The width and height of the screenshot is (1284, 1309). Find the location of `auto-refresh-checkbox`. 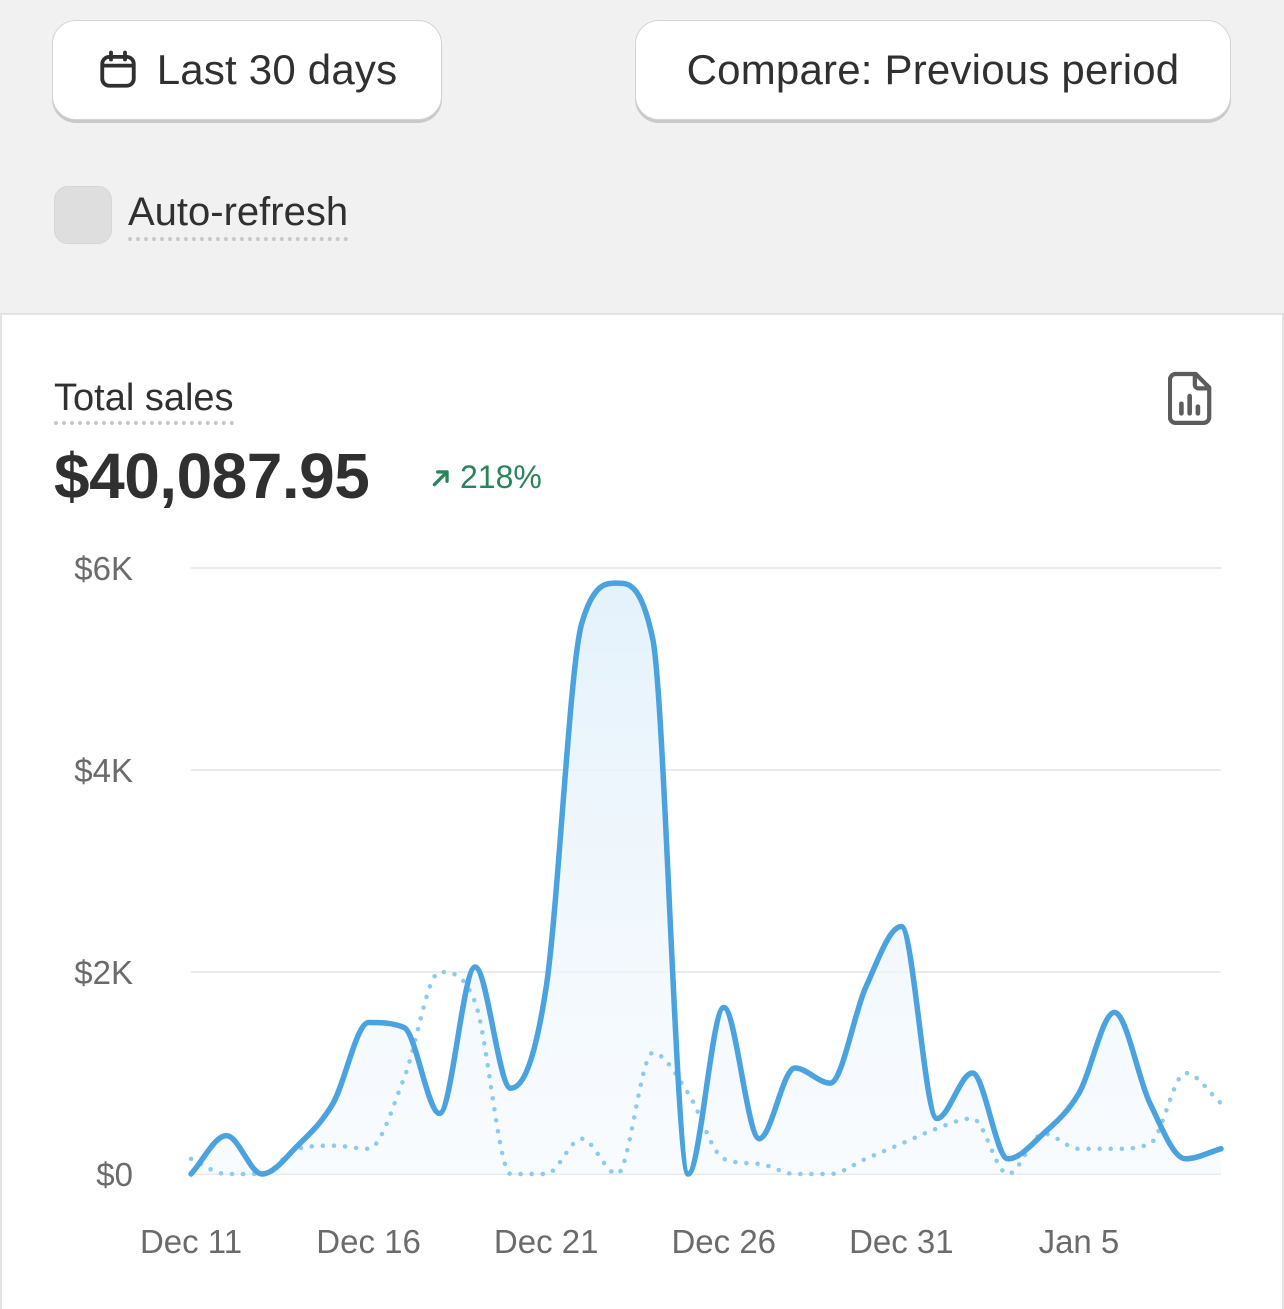

auto-refresh-checkbox is located at coordinates (83, 215).